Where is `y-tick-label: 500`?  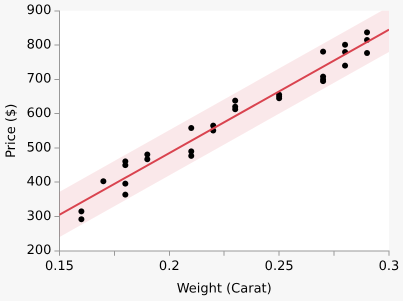 y-tick-label: 500 is located at coordinates (39, 148).